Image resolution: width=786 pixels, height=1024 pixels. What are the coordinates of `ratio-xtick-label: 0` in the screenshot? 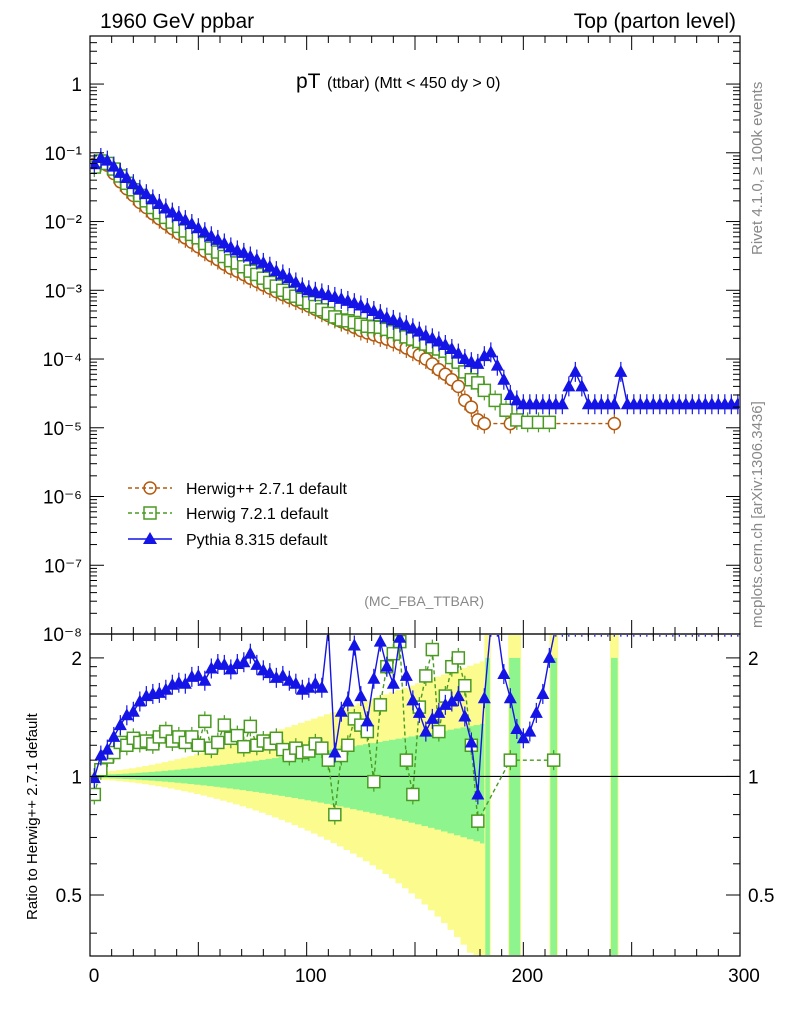 It's located at (94, 976).